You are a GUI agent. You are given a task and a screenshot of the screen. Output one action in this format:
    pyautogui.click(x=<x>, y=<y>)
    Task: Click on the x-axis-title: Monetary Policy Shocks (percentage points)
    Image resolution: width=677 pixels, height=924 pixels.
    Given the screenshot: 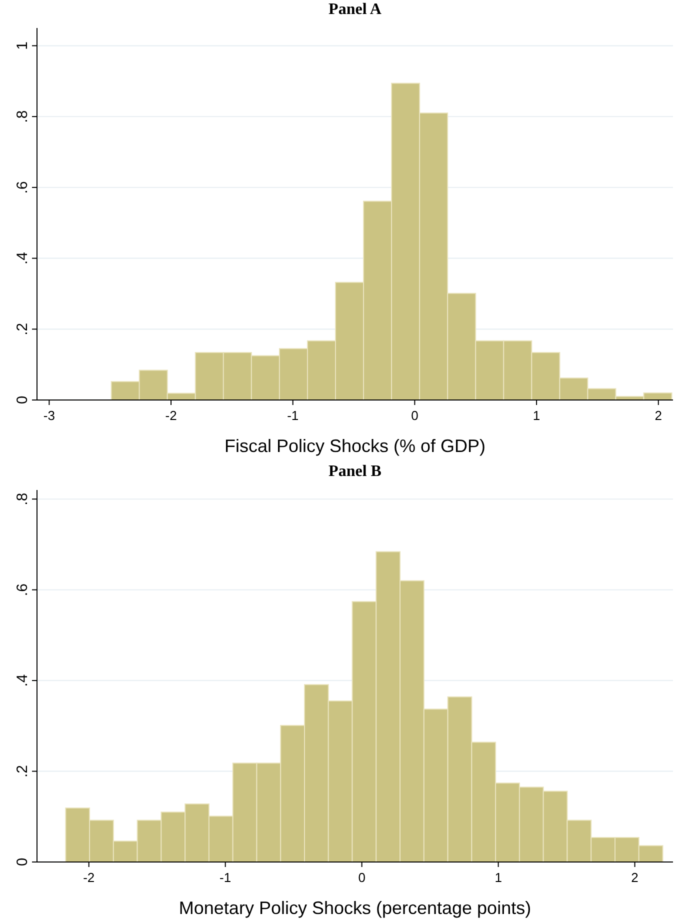 What is the action you would take?
    pyautogui.click(x=355, y=908)
    